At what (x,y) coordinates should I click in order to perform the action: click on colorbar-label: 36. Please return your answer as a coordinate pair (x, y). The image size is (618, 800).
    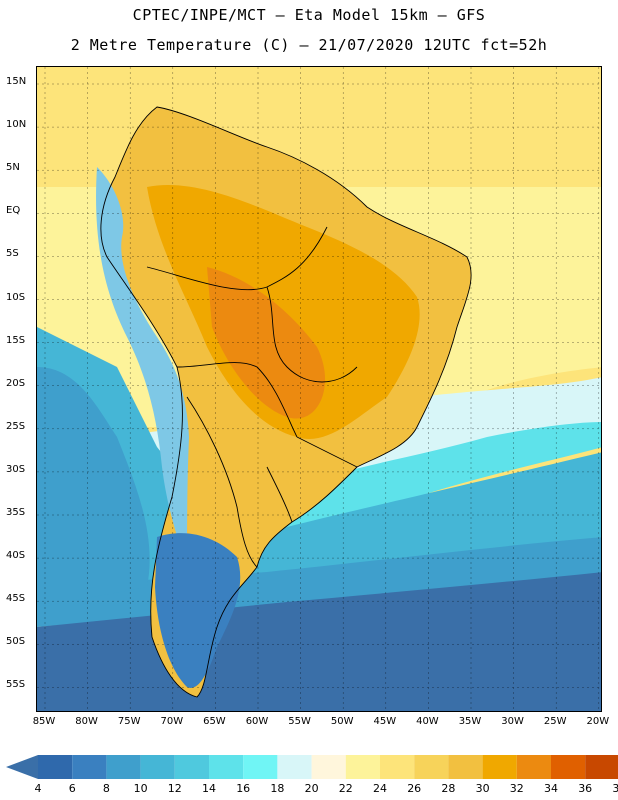
    Looking at the image, I should click on (585, 788).